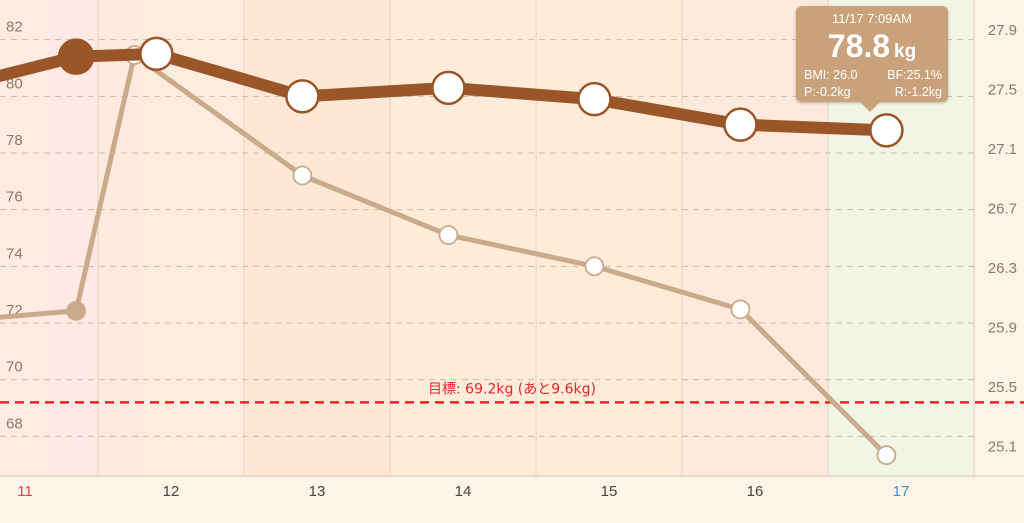  I want to click on tooltip-weight: 78.8 kg, so click(872, 46).